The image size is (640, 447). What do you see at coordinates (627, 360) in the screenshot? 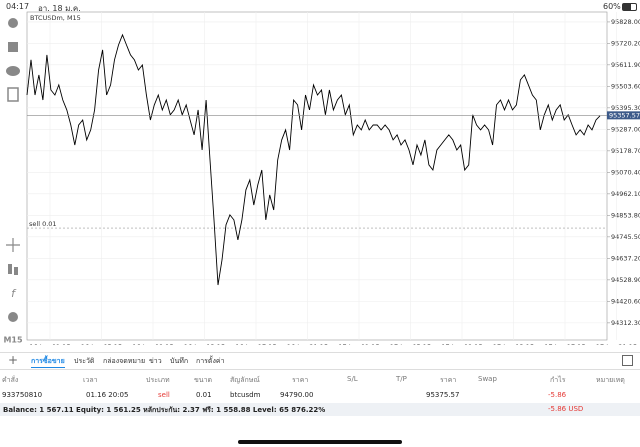
I see `layout-button` at bounding box center [627, 360].